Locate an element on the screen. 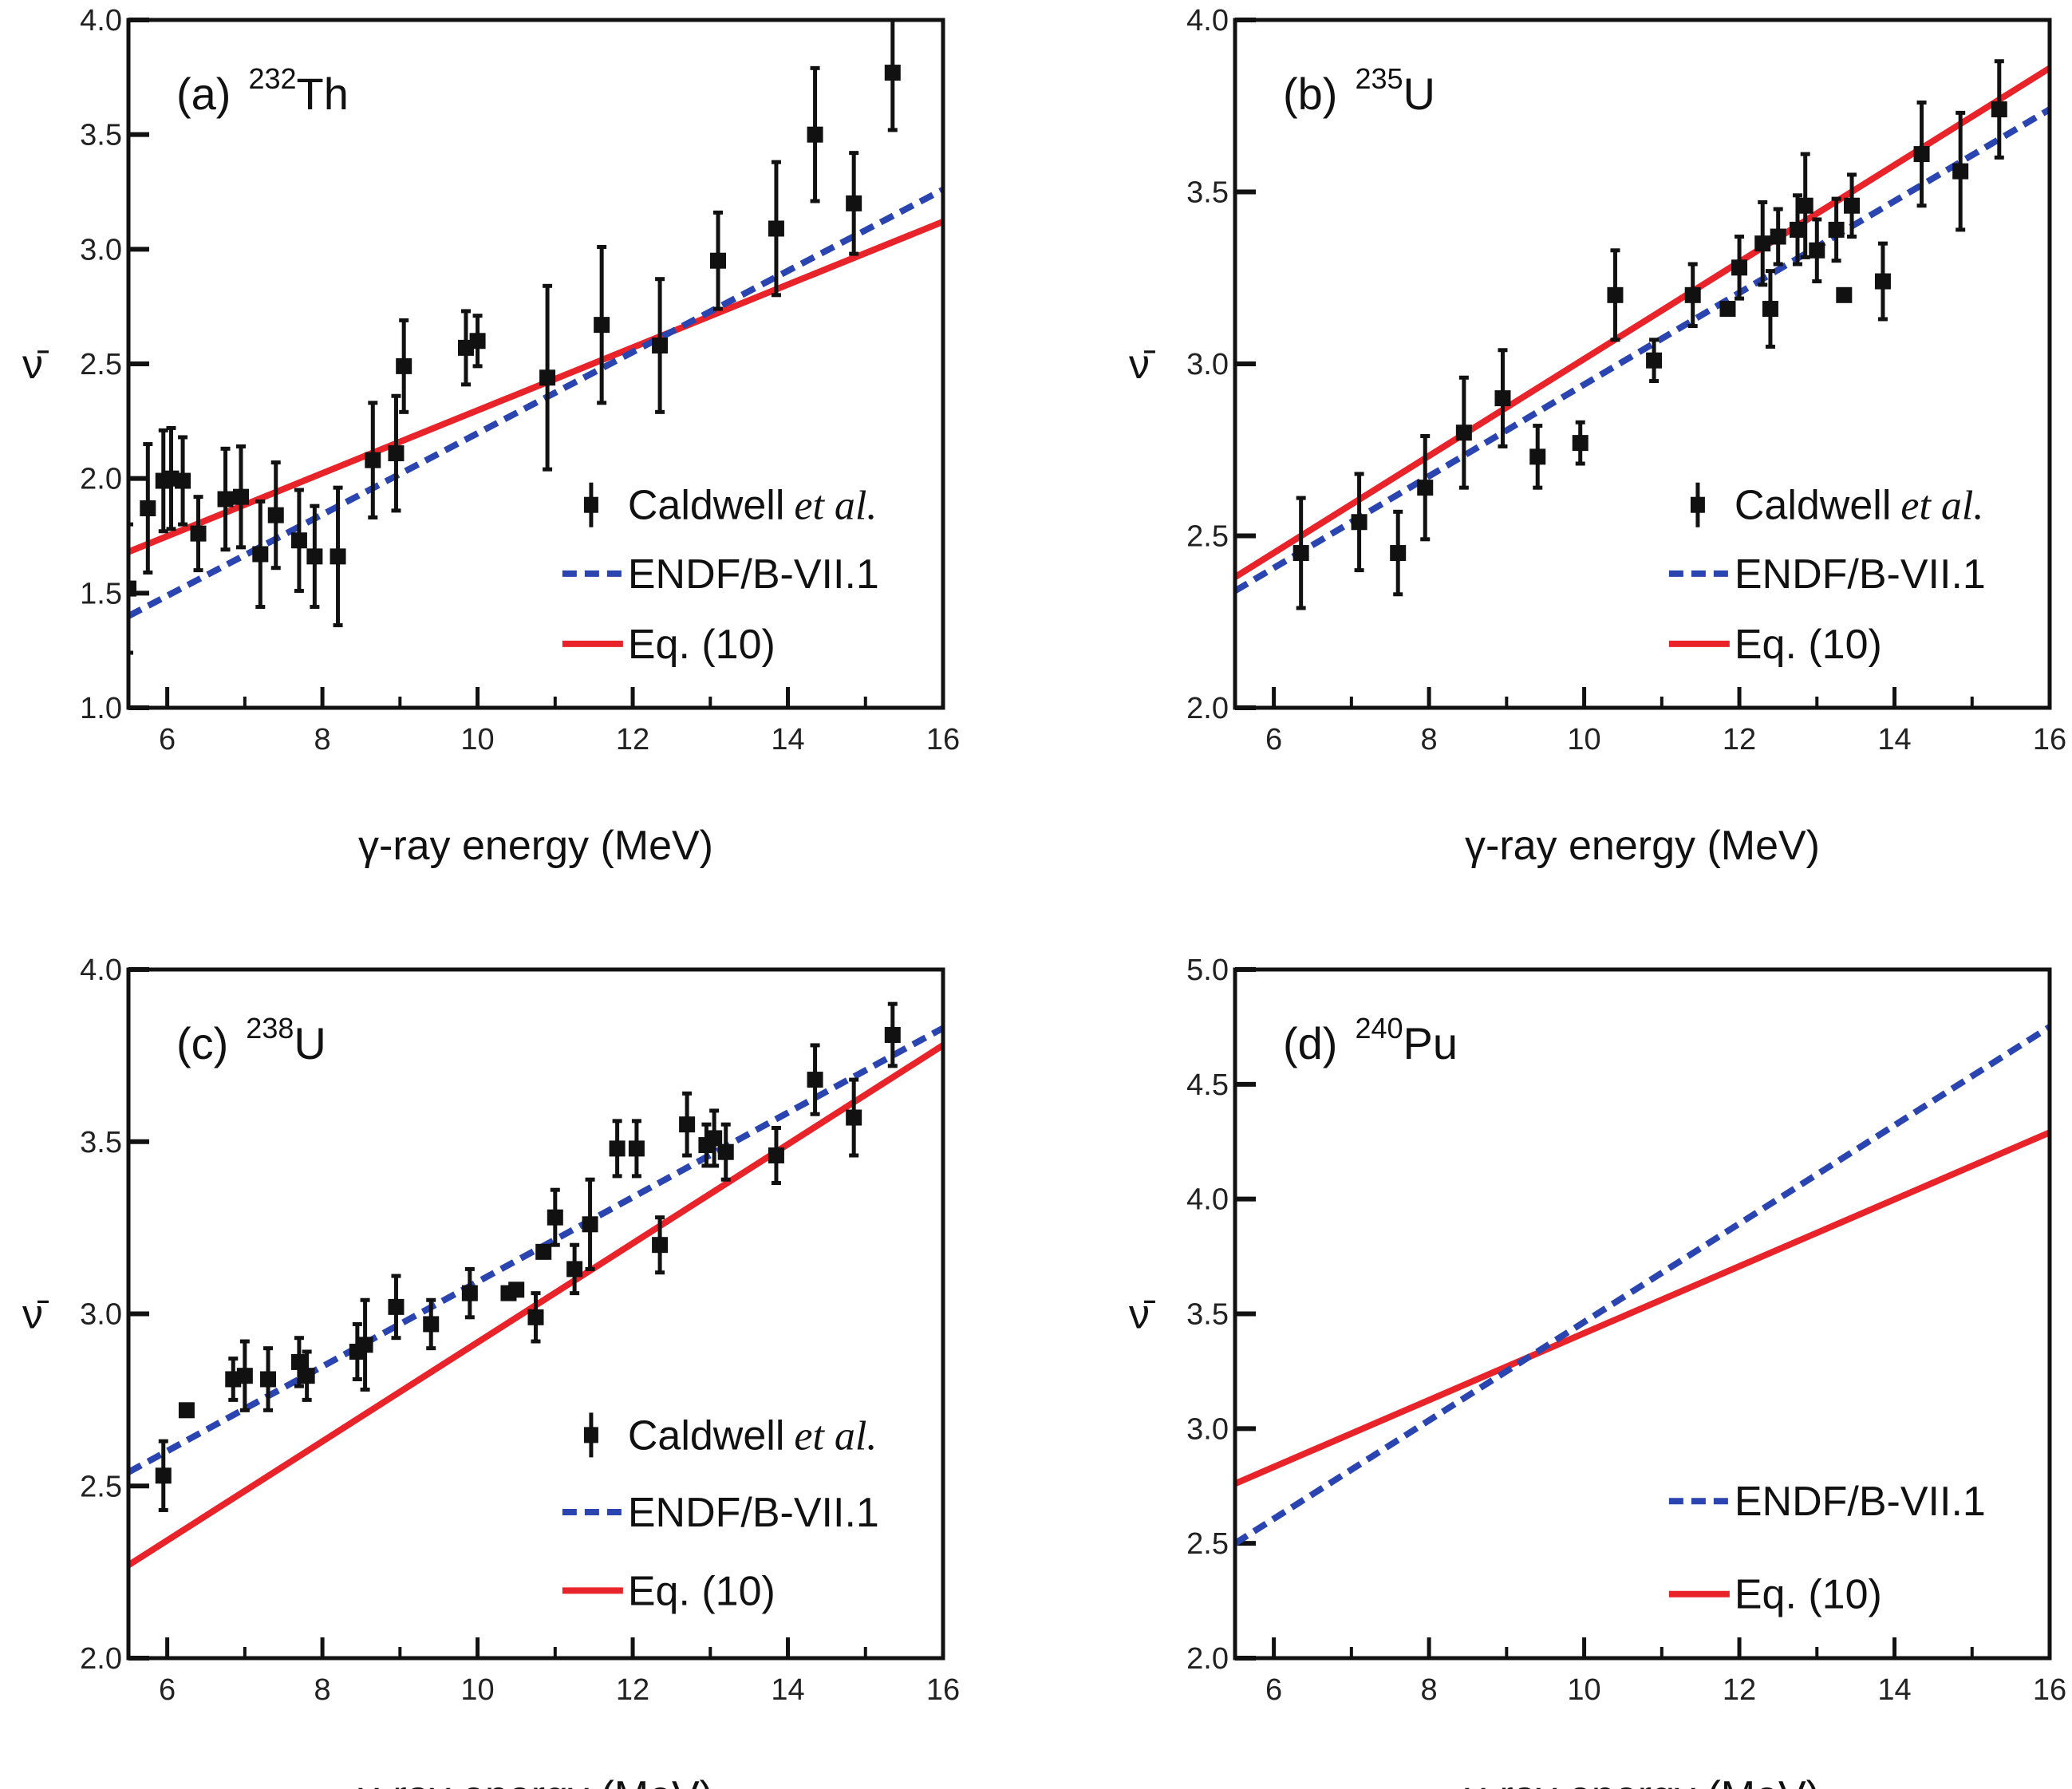 The height and width of the screenshot is (1789, 2072). mass-number: 240 is located at coordinates (1379, 1028).